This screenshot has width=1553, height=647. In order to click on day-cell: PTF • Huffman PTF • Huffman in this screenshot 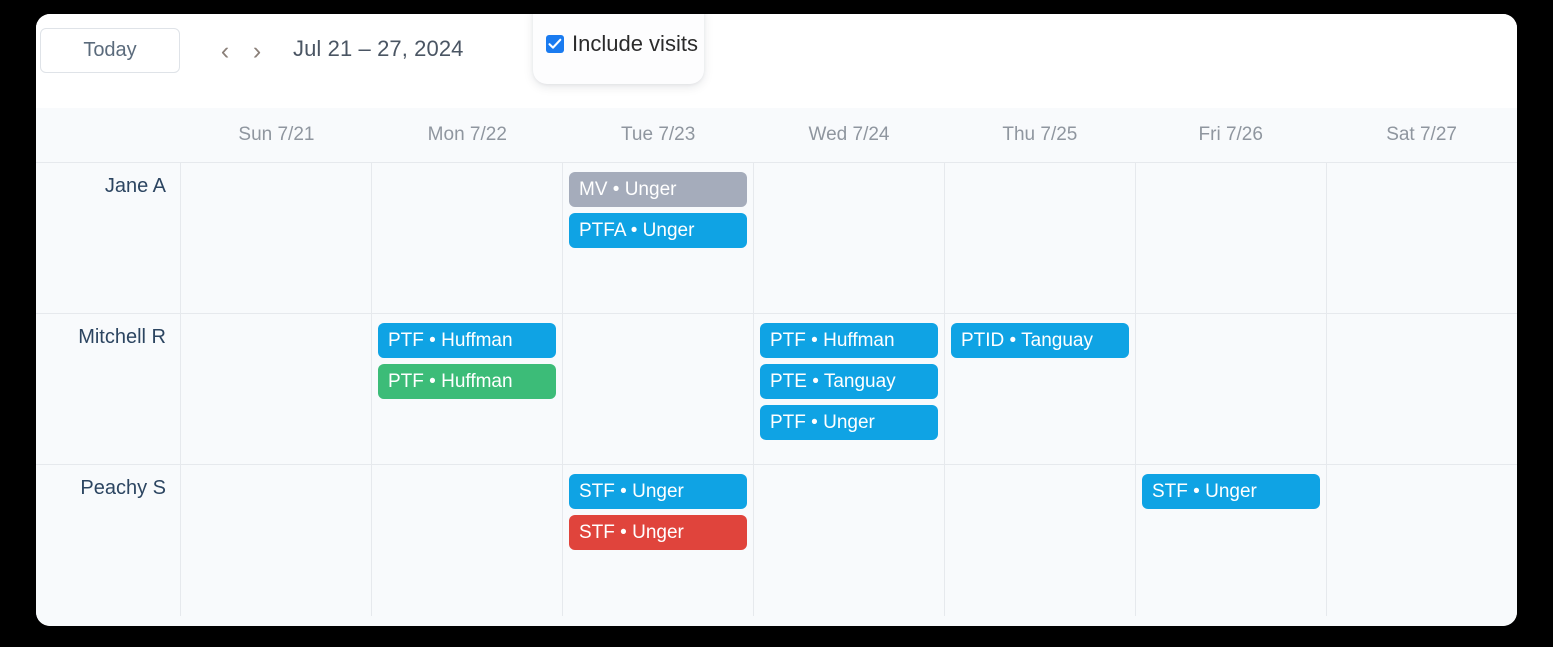, I will do `click(467, 389)`.